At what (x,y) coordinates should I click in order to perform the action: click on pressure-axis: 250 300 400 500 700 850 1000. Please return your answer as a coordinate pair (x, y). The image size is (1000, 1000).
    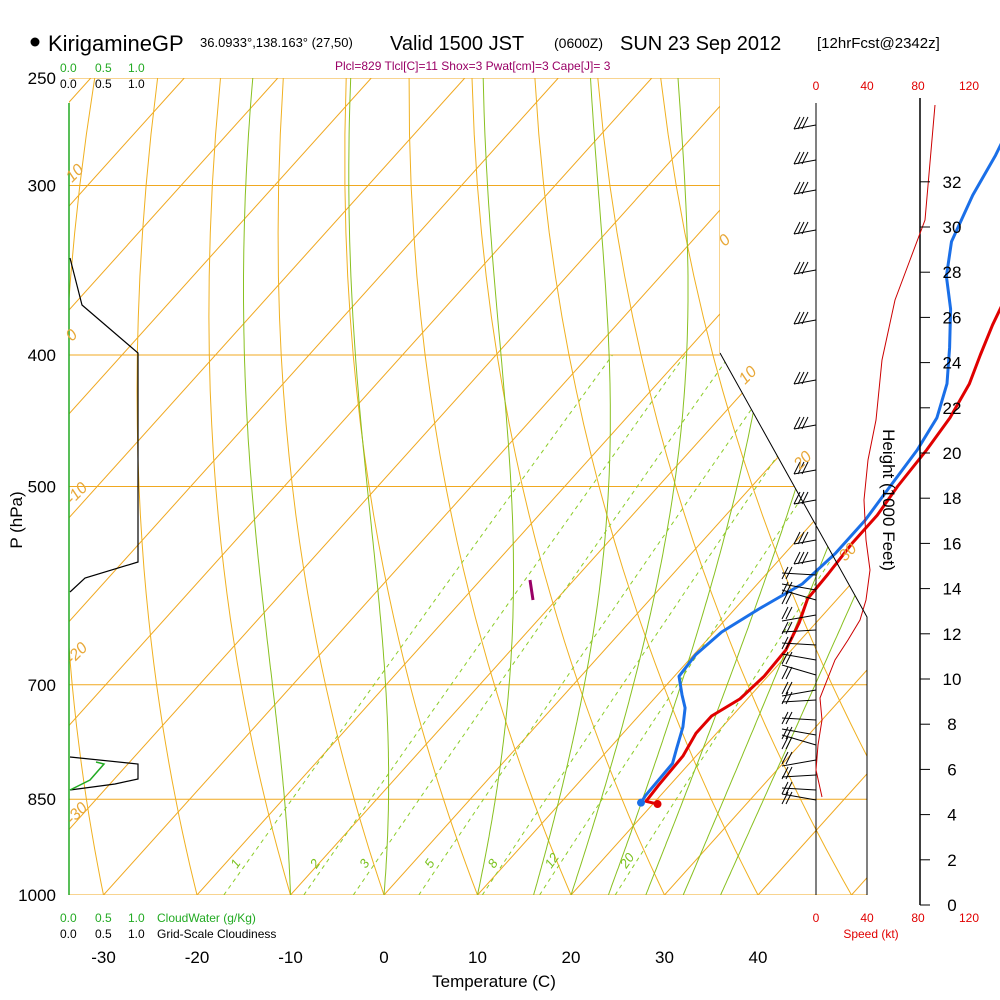
    Looking at the image, I should click on (37, 487).